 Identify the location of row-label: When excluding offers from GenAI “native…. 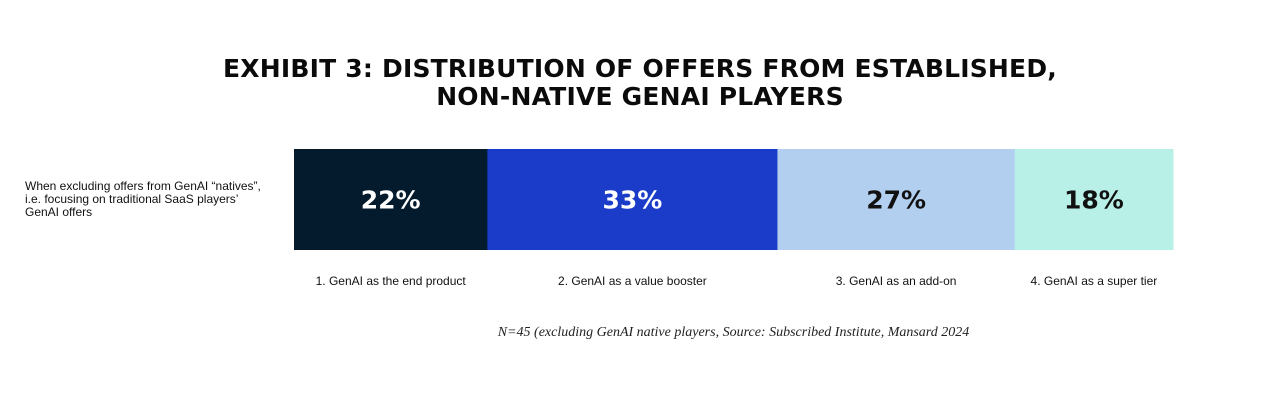
(155, 199).